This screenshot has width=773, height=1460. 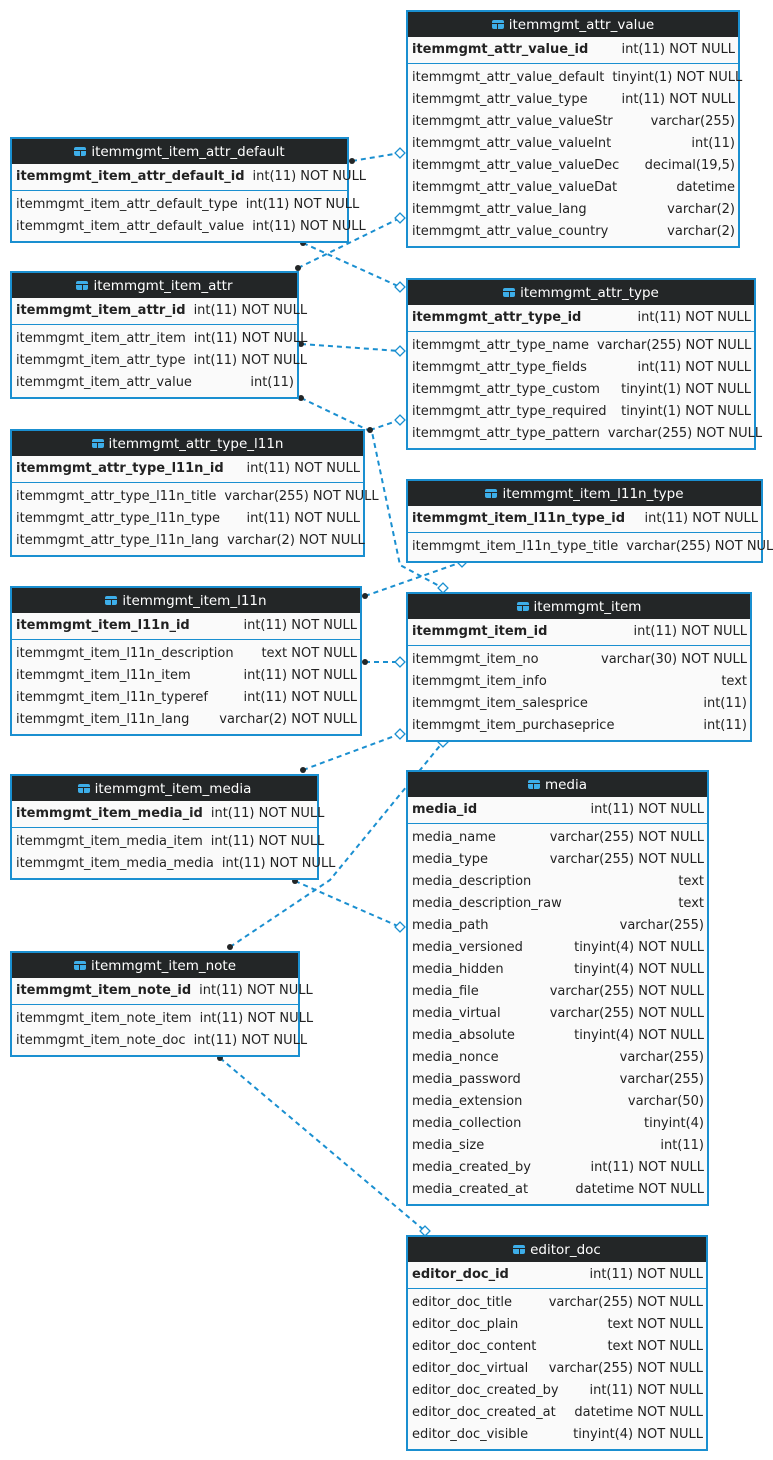 What do you see at coordinates (159, 361) in the screenshot?
I see `column-row: itemmgmt_item_attr_type int(11) NOT NULL` at bounding box center [159, 361].